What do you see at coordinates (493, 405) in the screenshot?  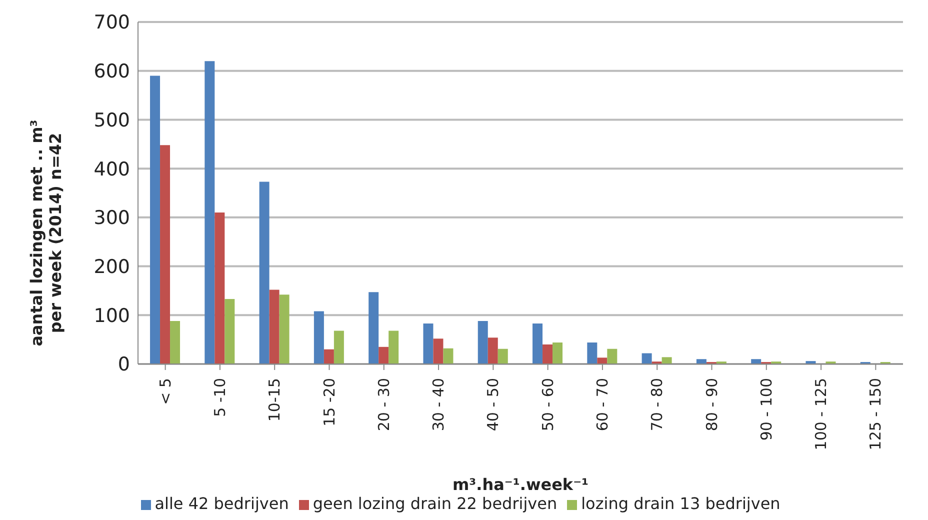 I see `x-tick-label: 40 - 50` at bounding box center [493, 405].